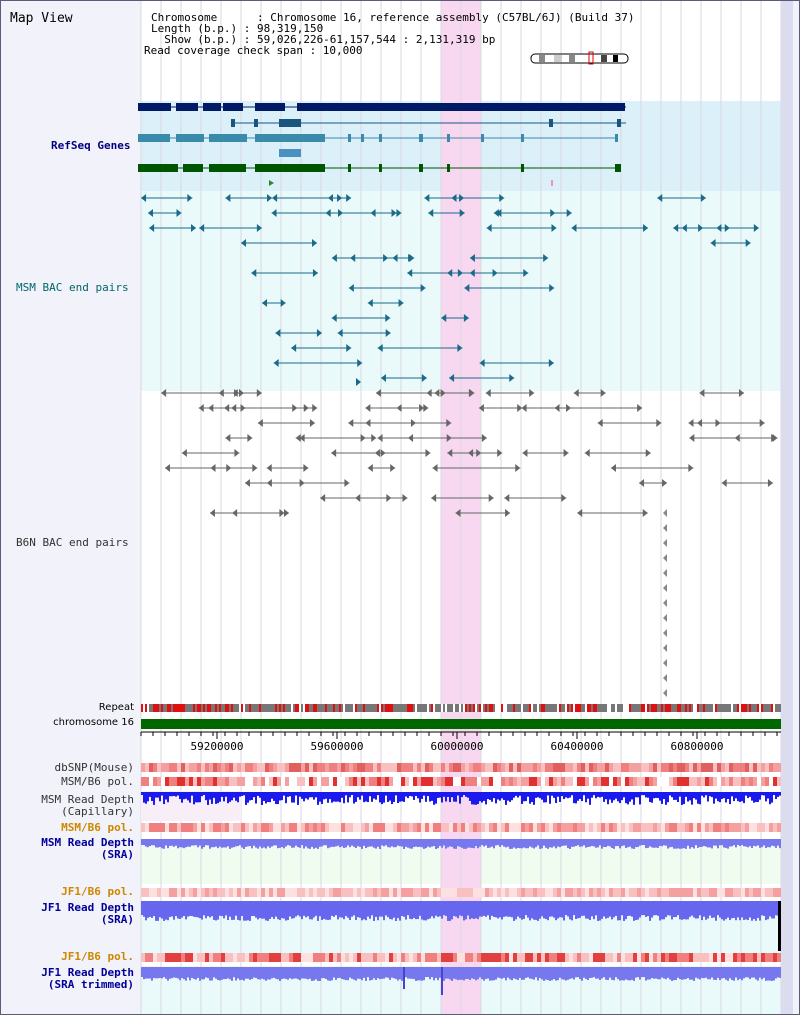  I want to click on track-label-msm-b6-pol-sra: MSM/B6 pol., so click(97, 827).